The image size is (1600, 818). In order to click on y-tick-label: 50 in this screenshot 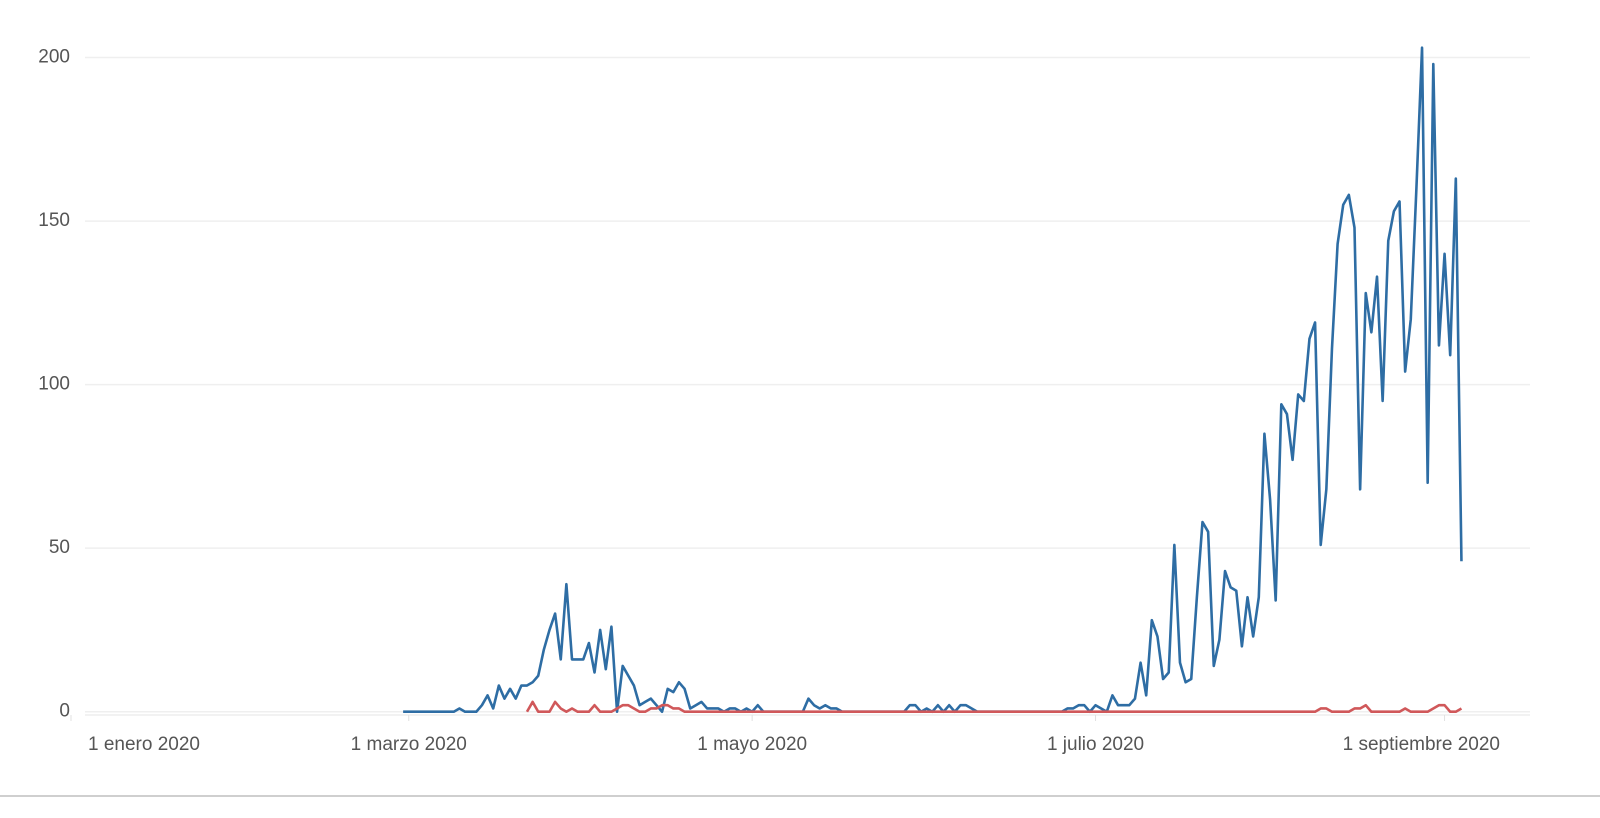, I will do `click(59, 547)`.